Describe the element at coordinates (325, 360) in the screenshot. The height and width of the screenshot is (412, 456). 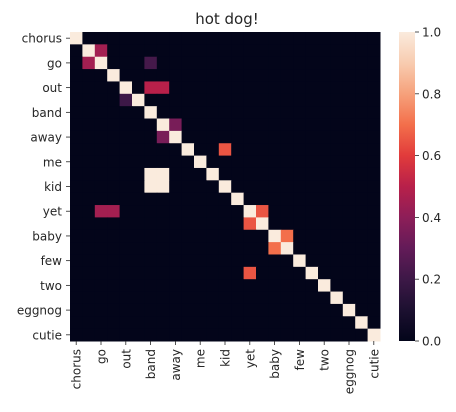
I see `x-tick-label: two` at that location.